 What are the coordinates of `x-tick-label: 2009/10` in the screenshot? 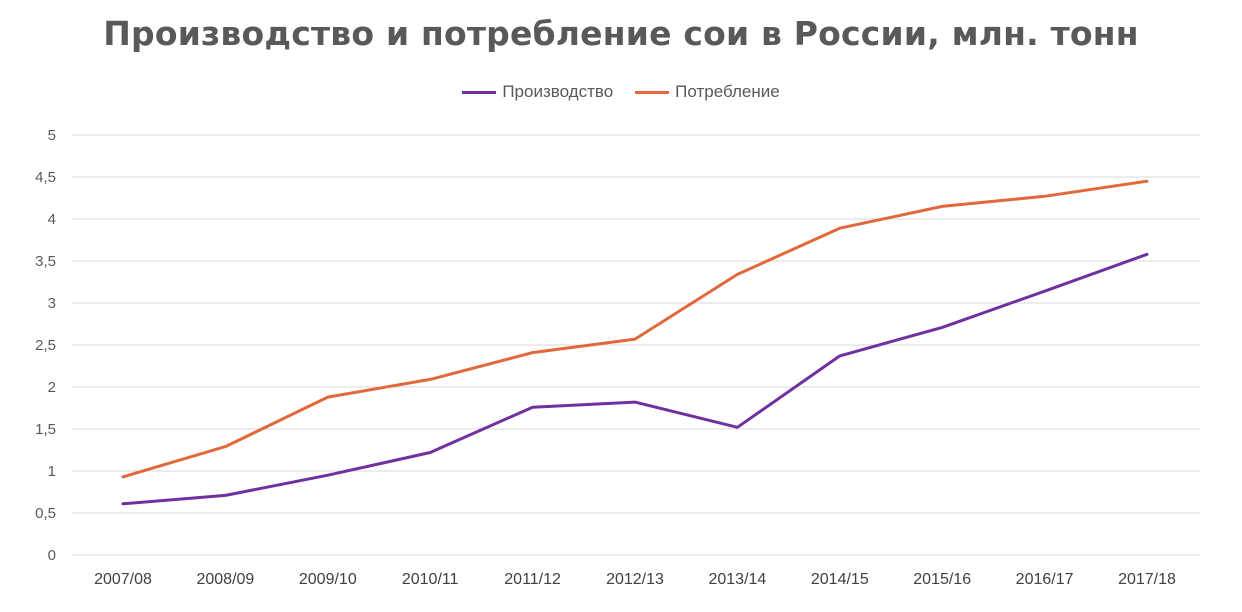 It's located at (328, 579).